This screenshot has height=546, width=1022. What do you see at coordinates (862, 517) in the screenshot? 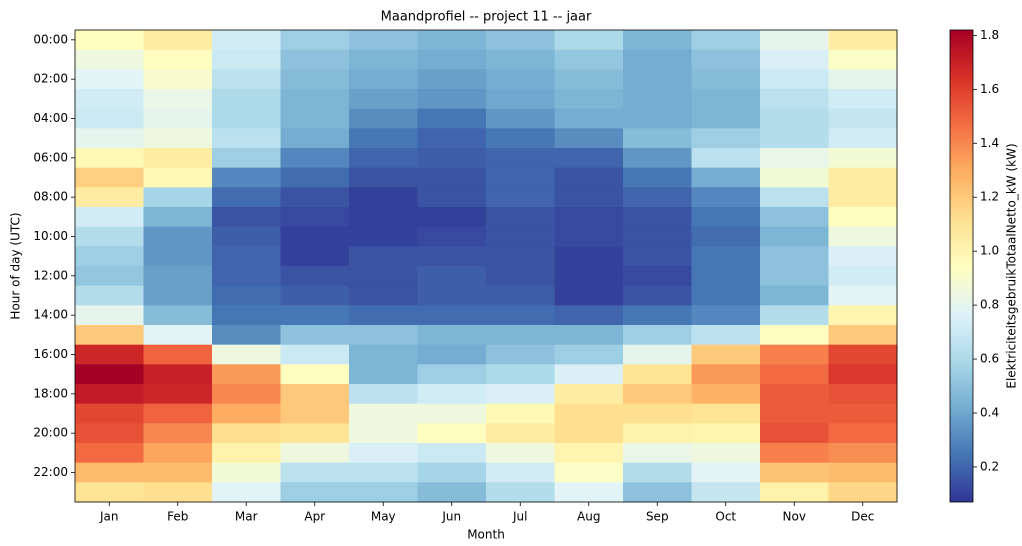
I see `x-tick-label: Dec` at bounding box center [862, 517].